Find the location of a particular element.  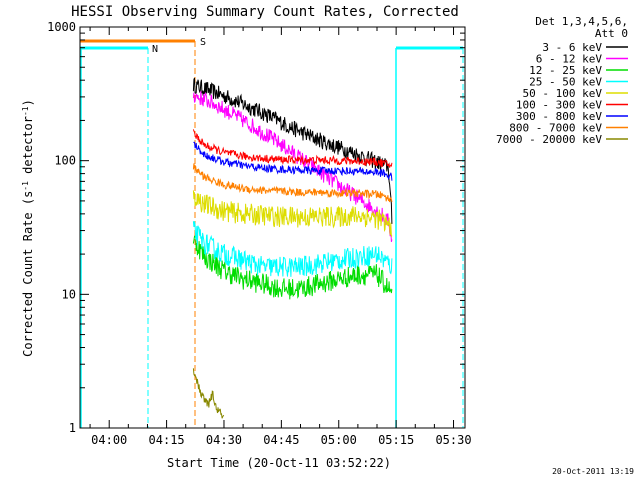

y-tick-label: 1 is located at coordinates (72, 428).